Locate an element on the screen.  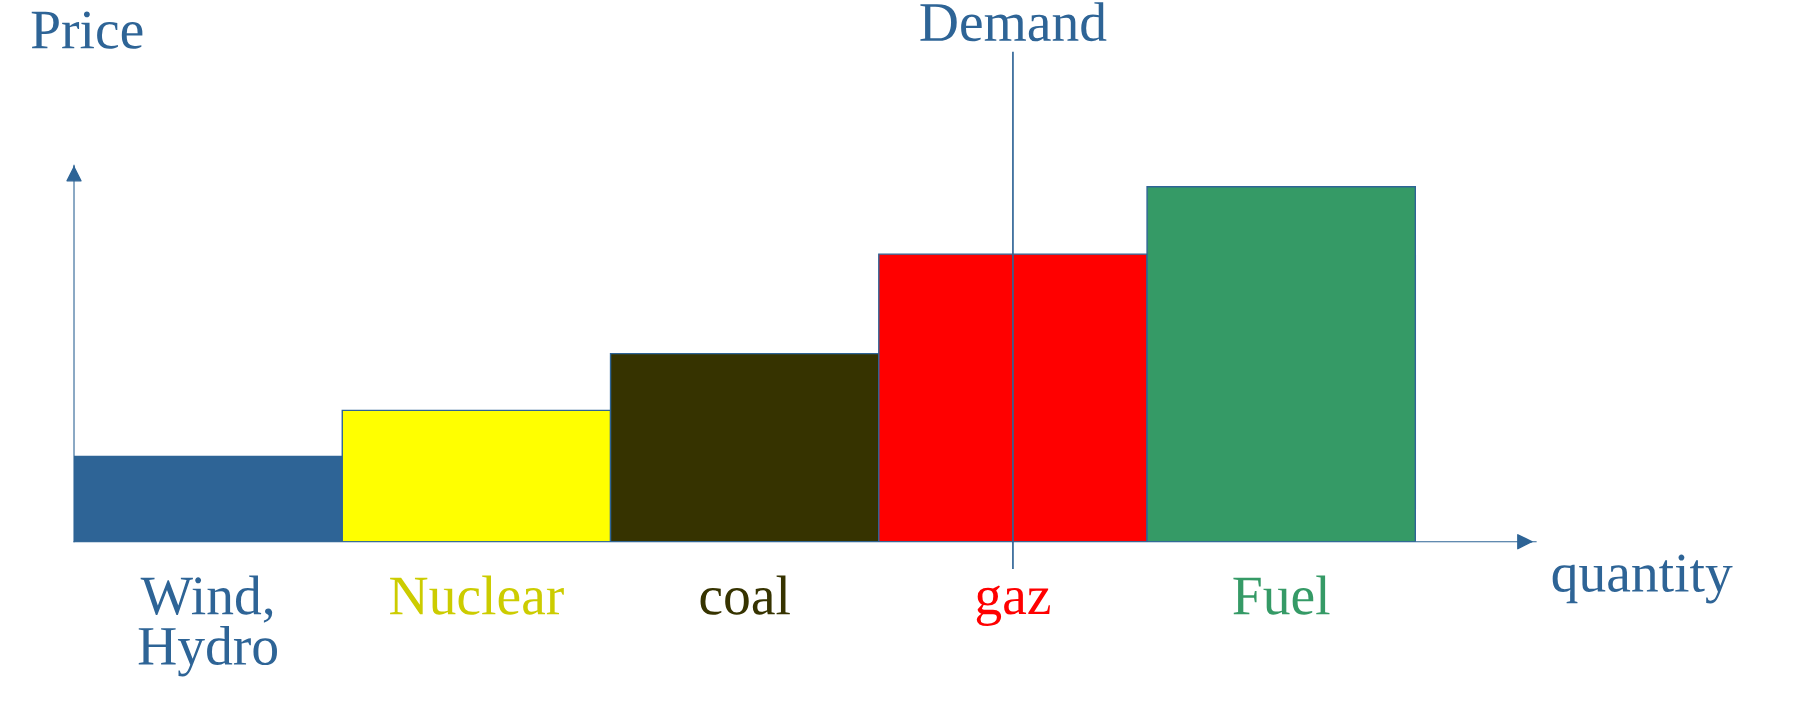
x-tick-label: Fuel is located at coordinates (1281, 595).